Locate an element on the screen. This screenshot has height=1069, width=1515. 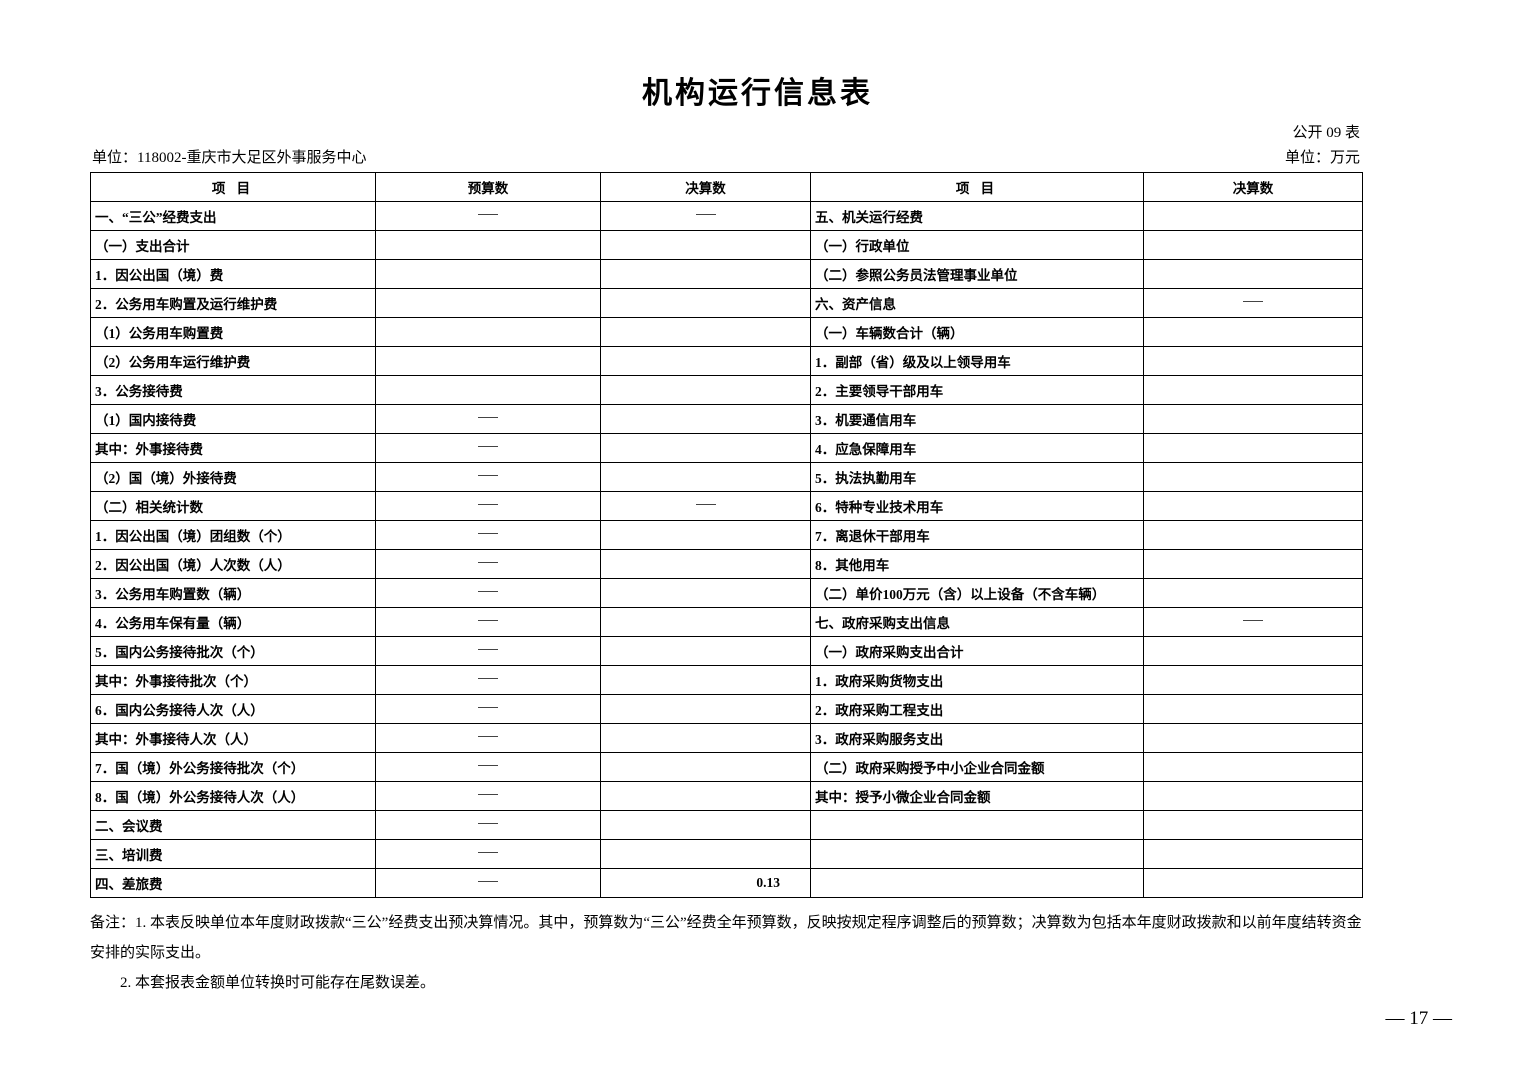
left-item-label: 其中：外事接待费 is located at coordinates (233, 448).